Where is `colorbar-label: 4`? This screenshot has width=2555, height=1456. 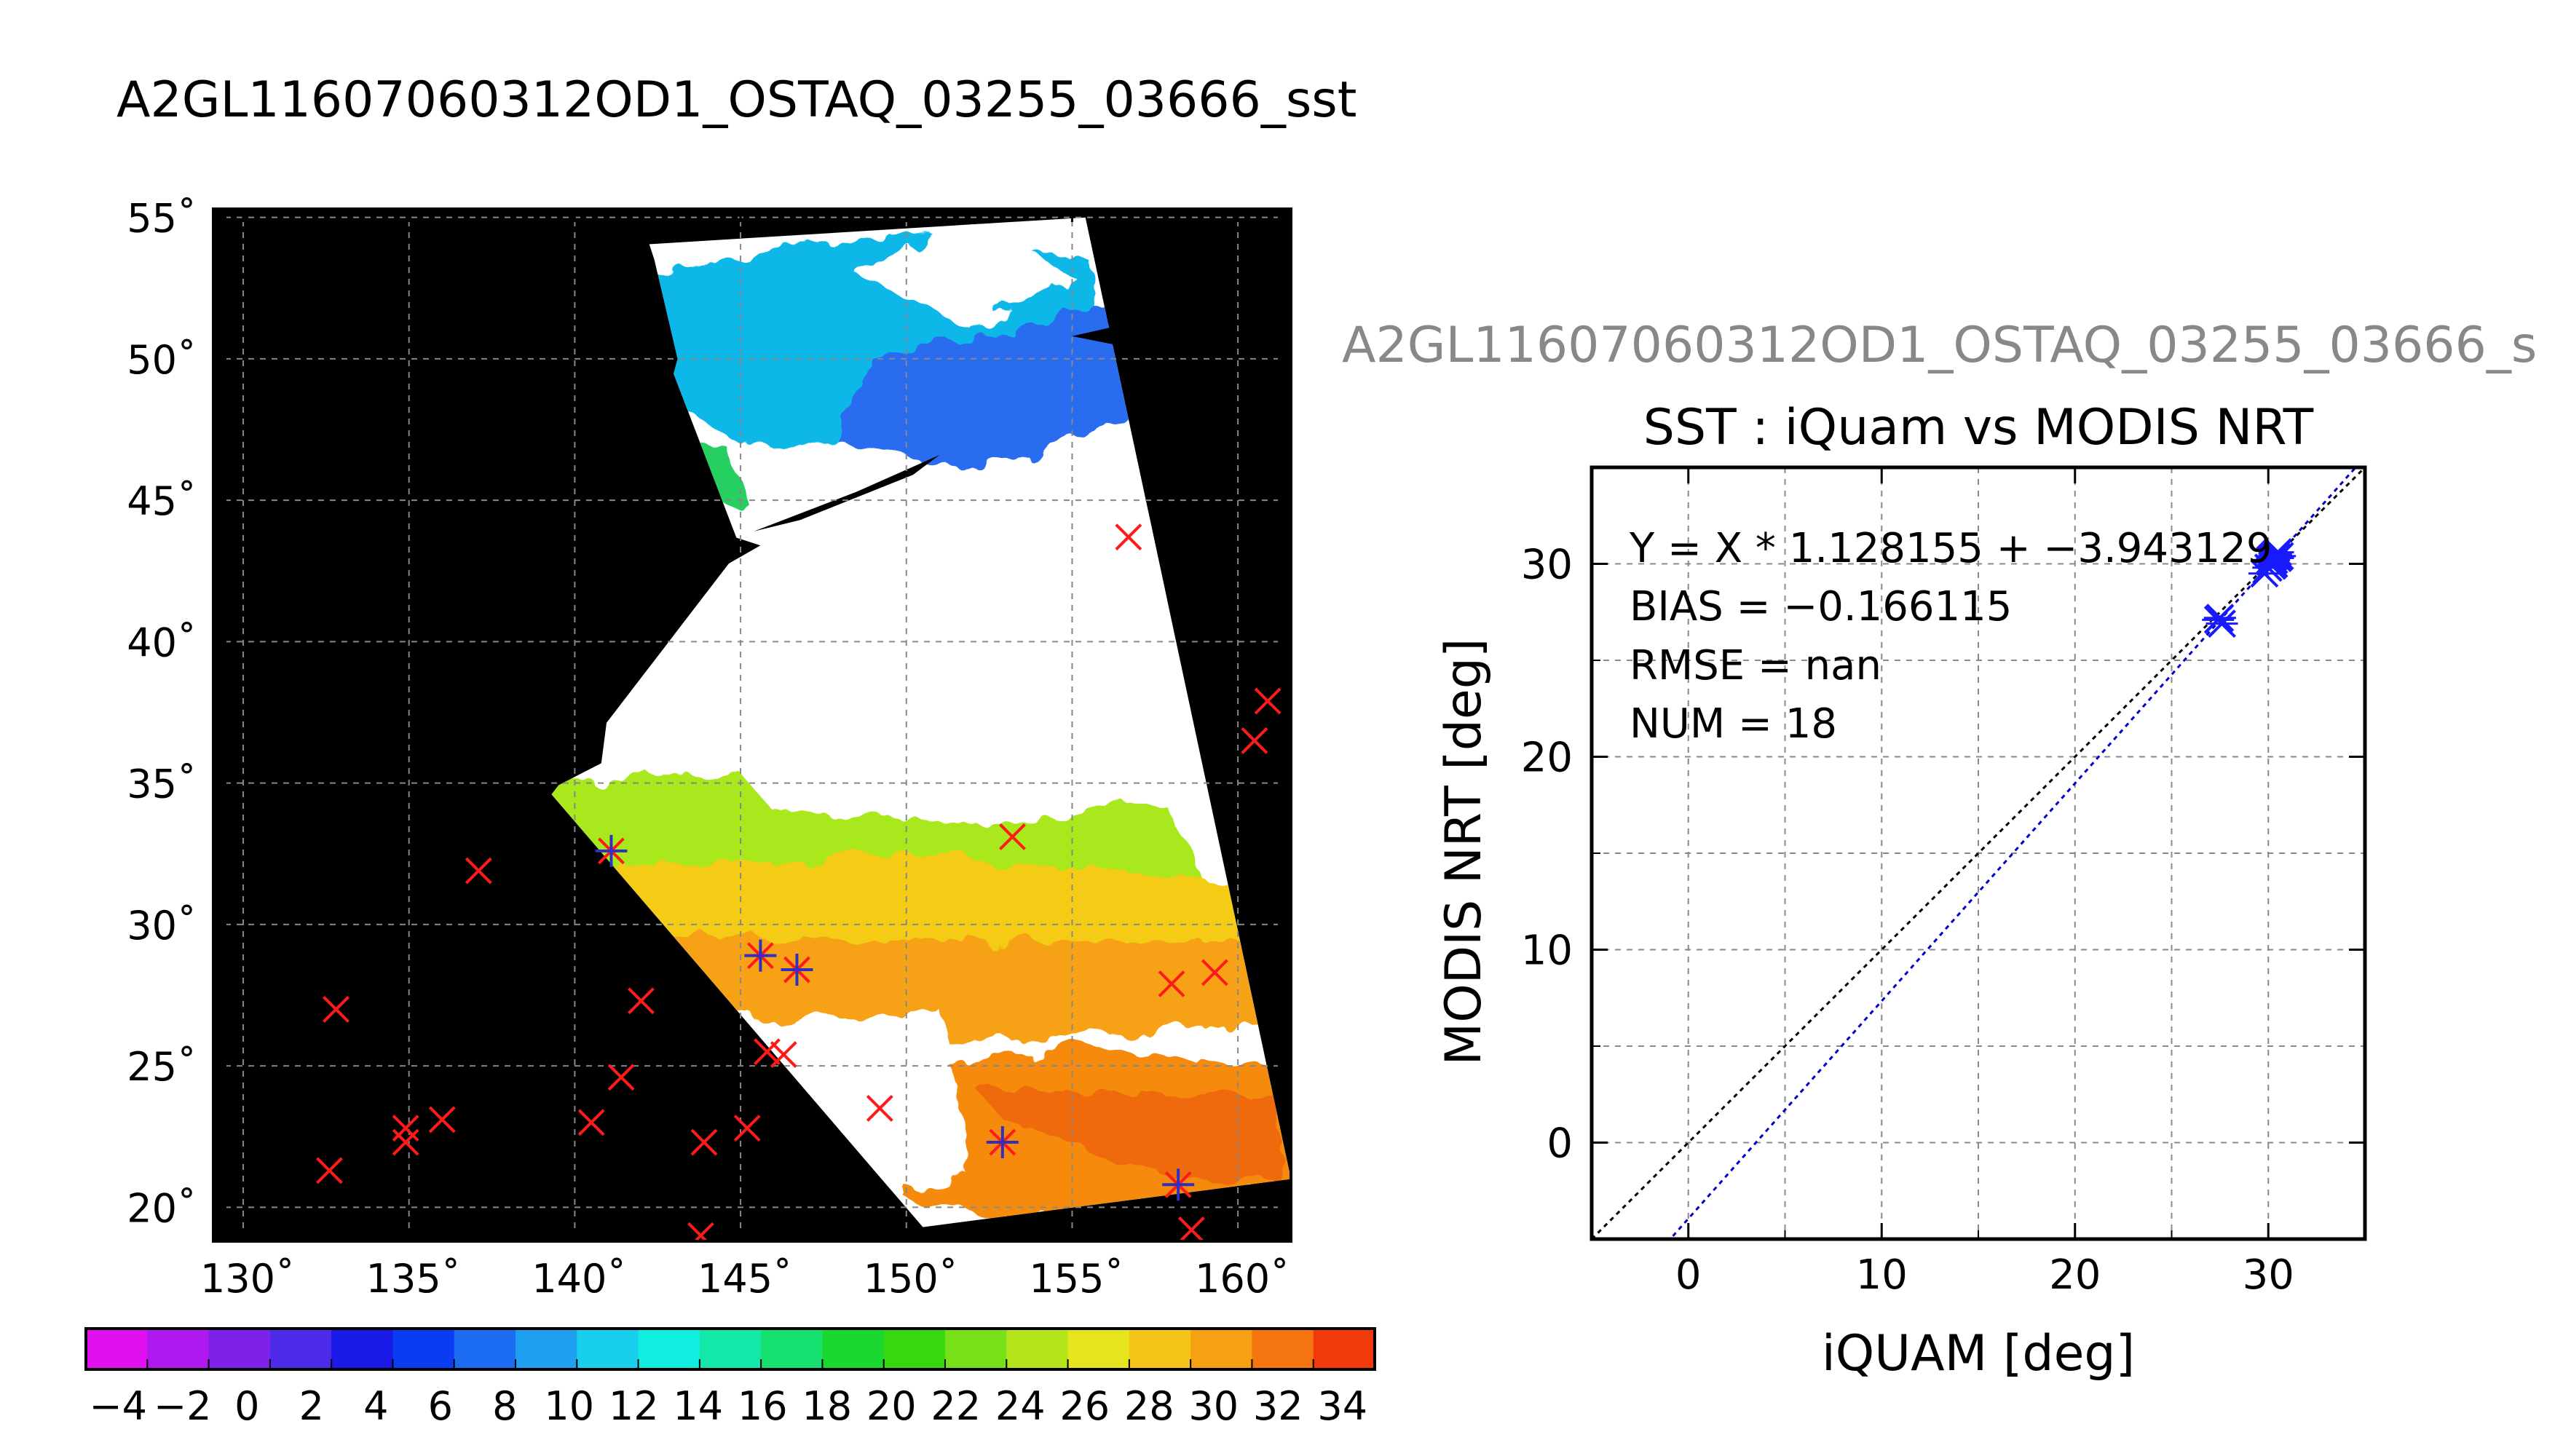 colorbar-label: 4 is located at coordinates (375, 1406).